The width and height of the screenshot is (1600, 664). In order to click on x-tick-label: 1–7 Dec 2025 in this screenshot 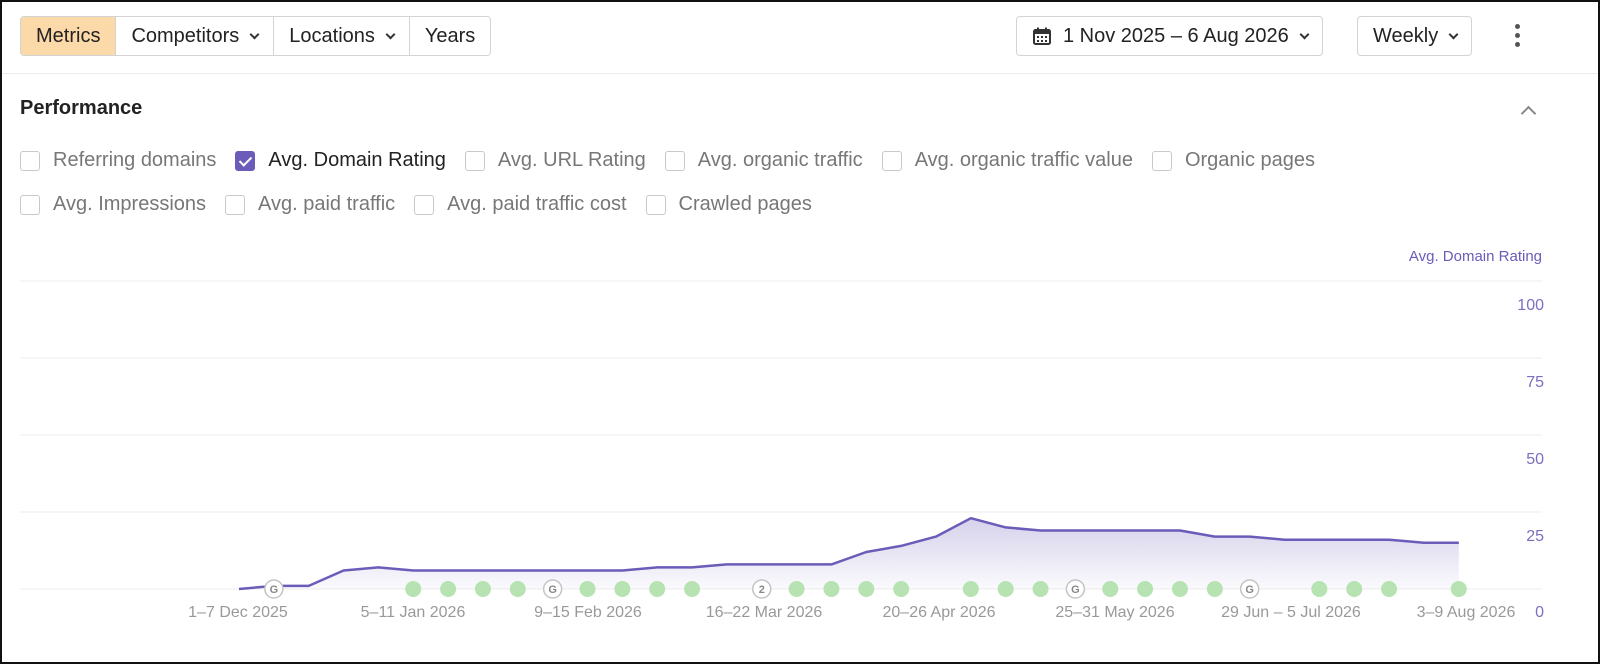, I will do `click(238, 612)`.